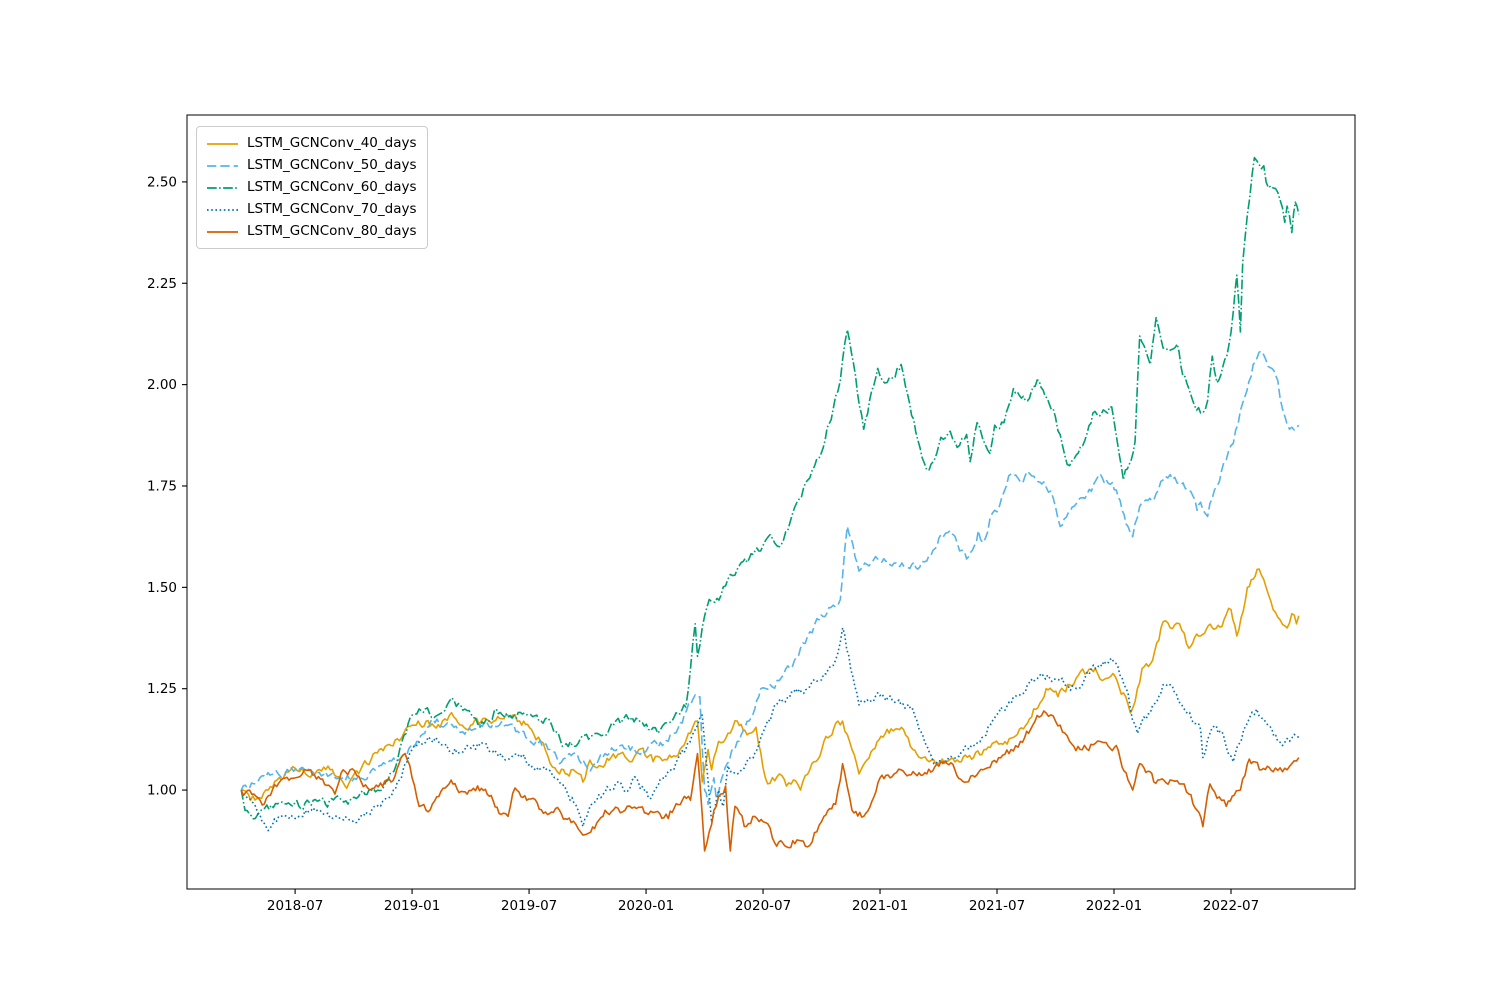 This screenshot has height=1000, width=1500. I want to click on legend-item: LSTM_GCNConv_50_days, so click(311, 165).